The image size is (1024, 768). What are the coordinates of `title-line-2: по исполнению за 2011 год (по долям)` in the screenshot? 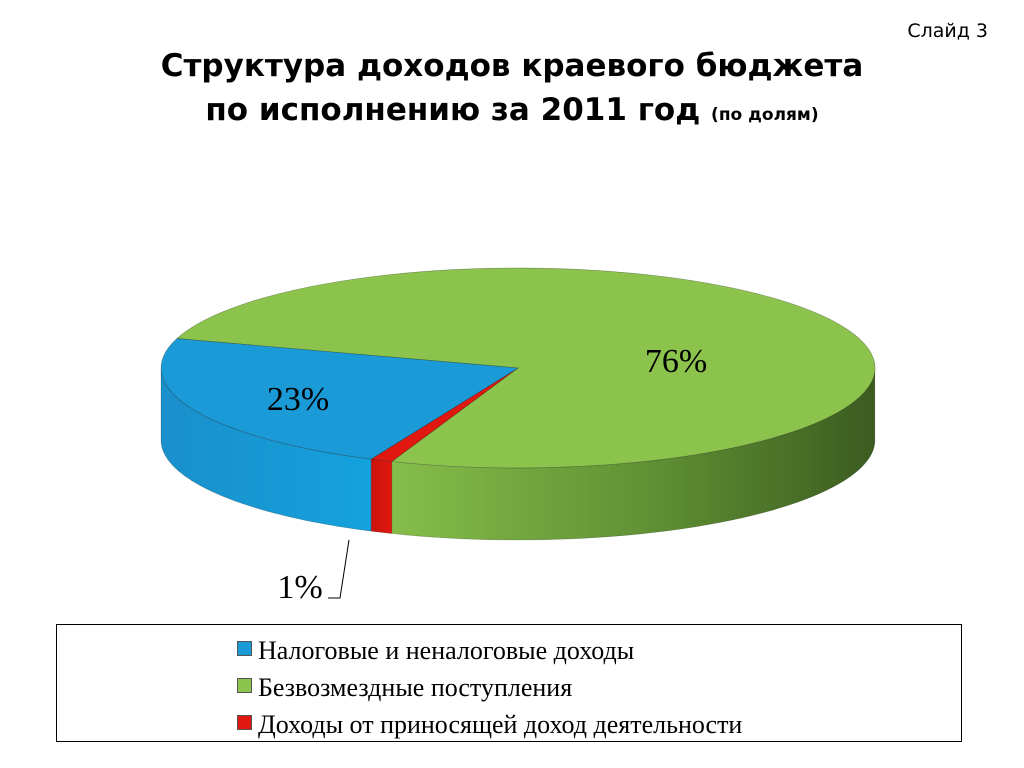 It's located at (512, 112).